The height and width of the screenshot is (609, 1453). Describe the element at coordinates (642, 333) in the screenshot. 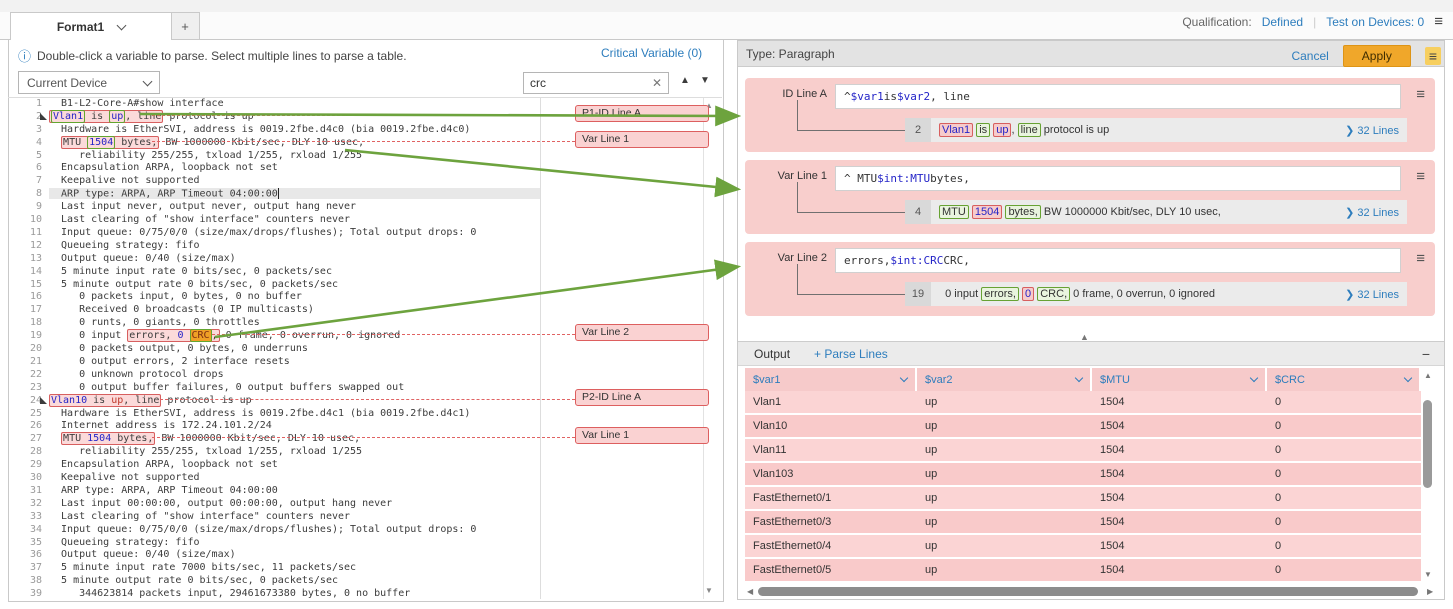

I see `parse-marker-badge: Var Line 2` at that location.